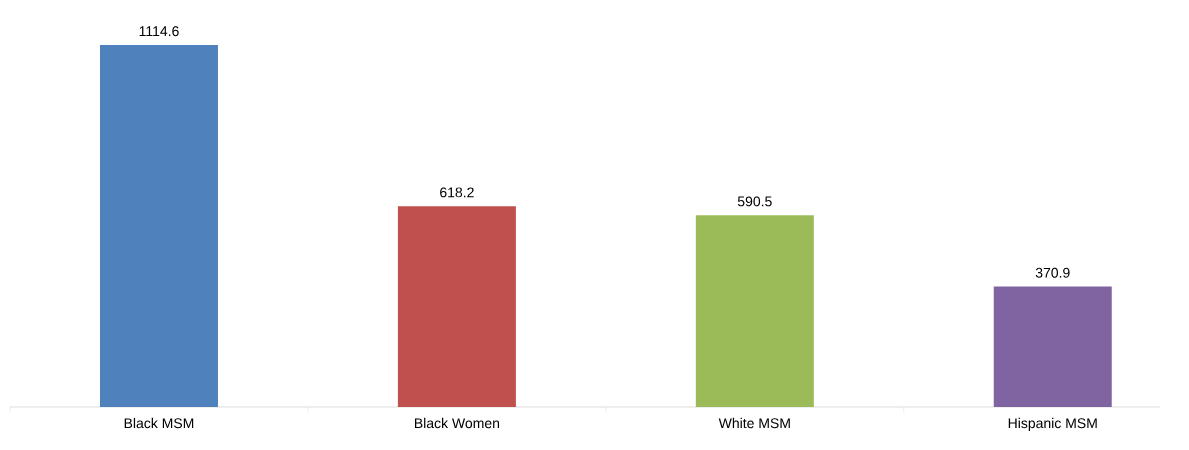  Describe the element at coordinates (754, 423) in the screenshot. I see `x-tick-label: White MSM` at that location.